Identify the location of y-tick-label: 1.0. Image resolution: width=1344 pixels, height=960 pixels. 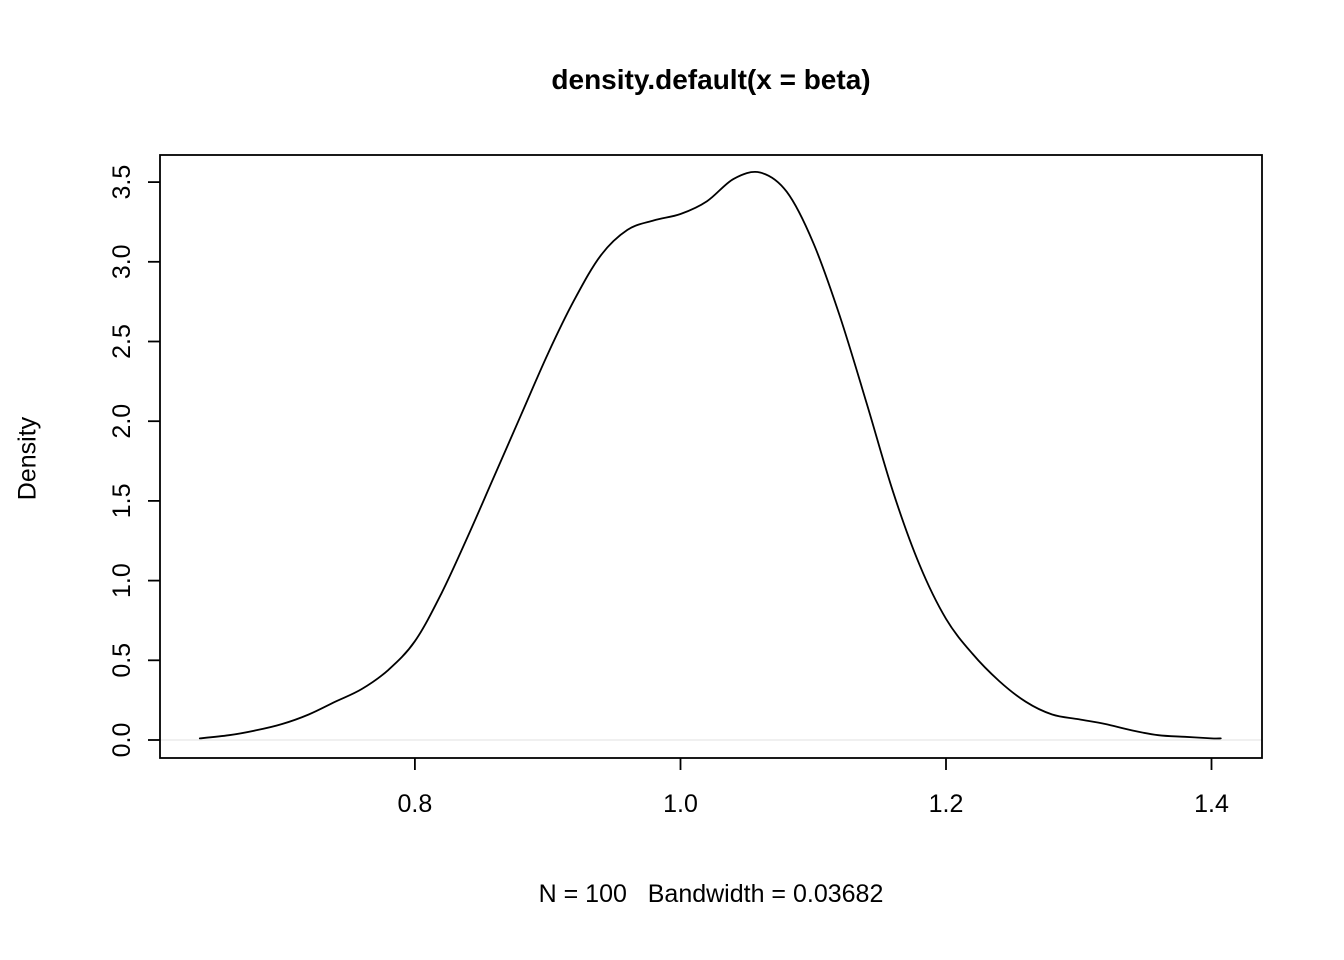
(122, 580).